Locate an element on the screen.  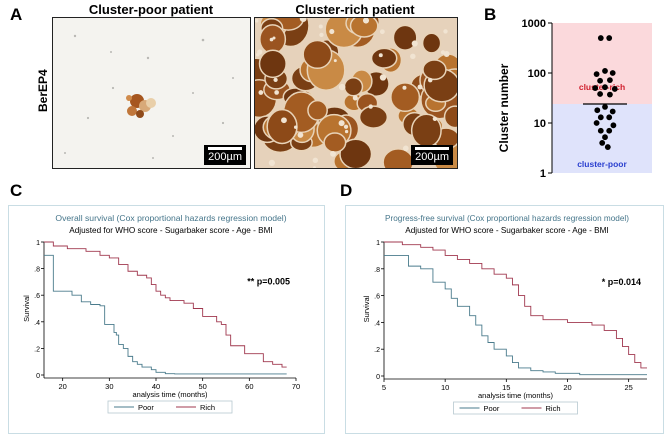
y-tick-label: .6 is located at coordinates (37, 296).